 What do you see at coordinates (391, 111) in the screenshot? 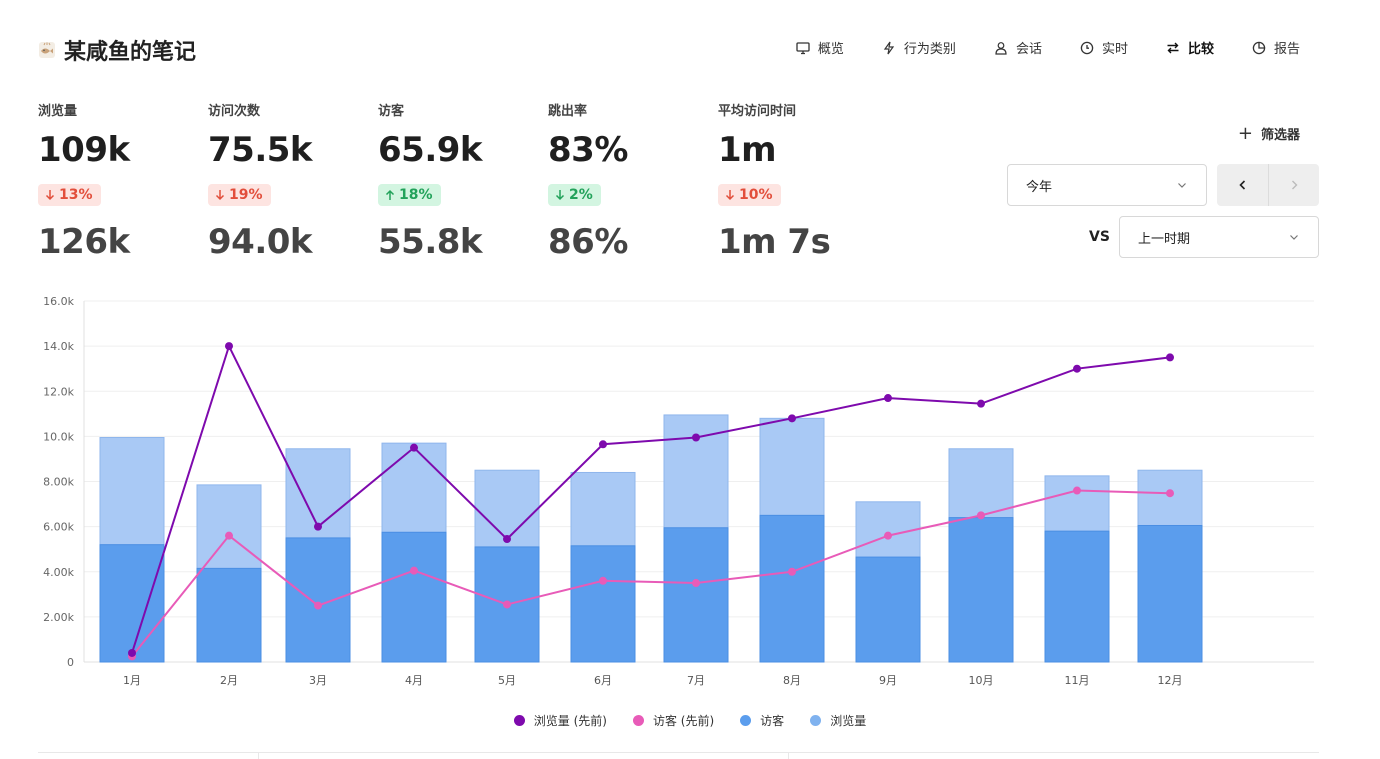
I see `metric-label: 访客` at bounding box center [391, 111].